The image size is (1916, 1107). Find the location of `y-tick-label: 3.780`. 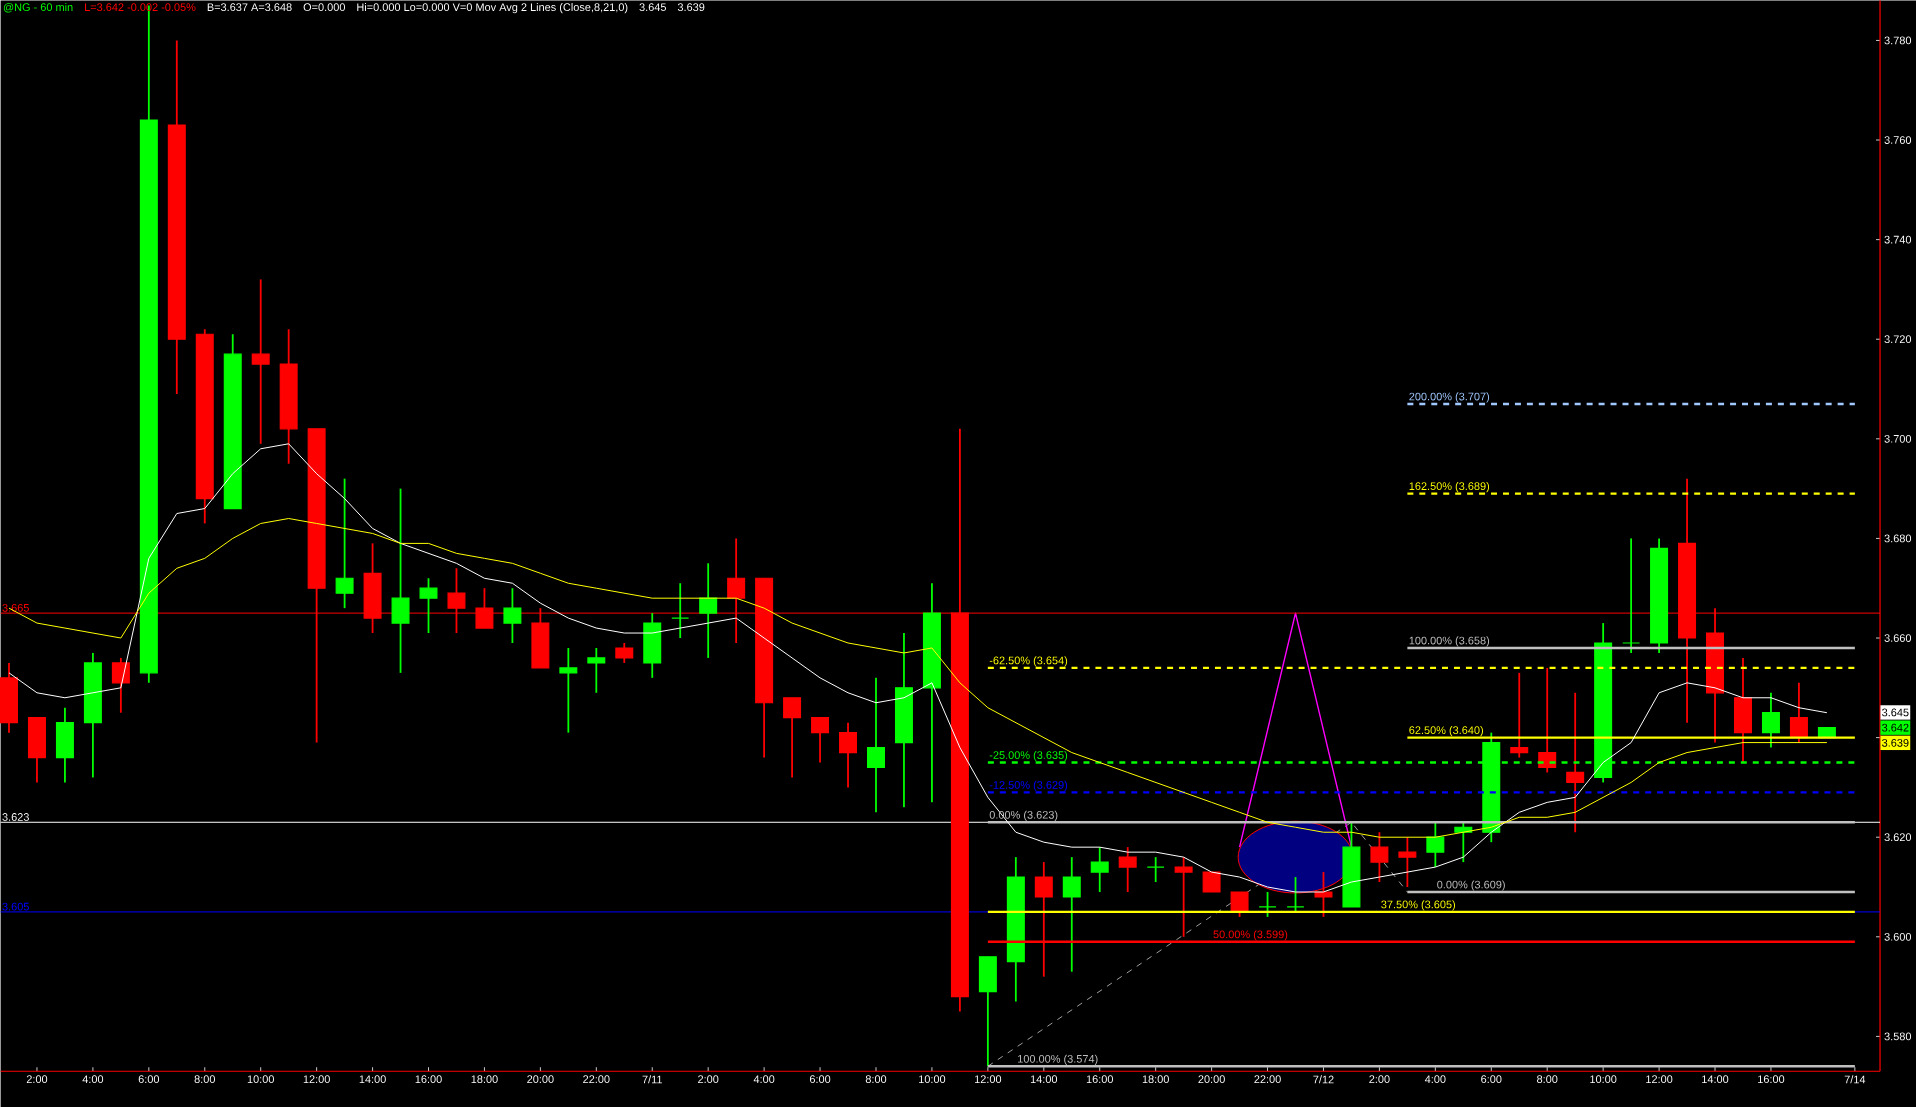

y-tick-label: 3.780 is located at coordinates (1898, 40).